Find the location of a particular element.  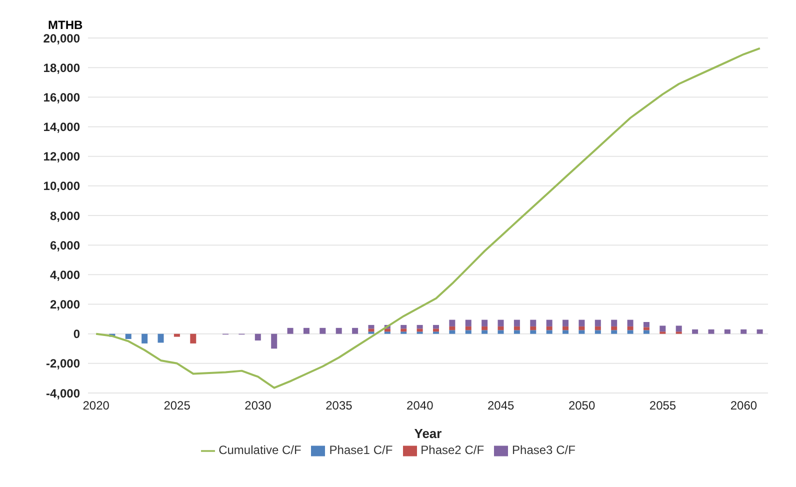

y-tick-label: 12,000 is located at coordinates (61, 157).